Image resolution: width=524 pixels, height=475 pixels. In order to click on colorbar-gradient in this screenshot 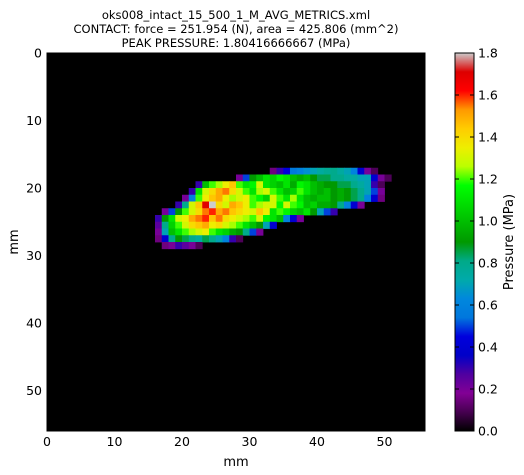, I will do `click(464, 242)`.